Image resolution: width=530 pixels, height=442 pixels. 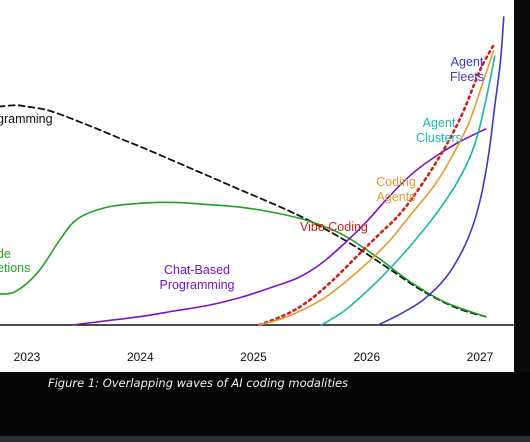 I want to click on series-label-agent-fleets: Agent Fleets, so click(x=467, y=69).